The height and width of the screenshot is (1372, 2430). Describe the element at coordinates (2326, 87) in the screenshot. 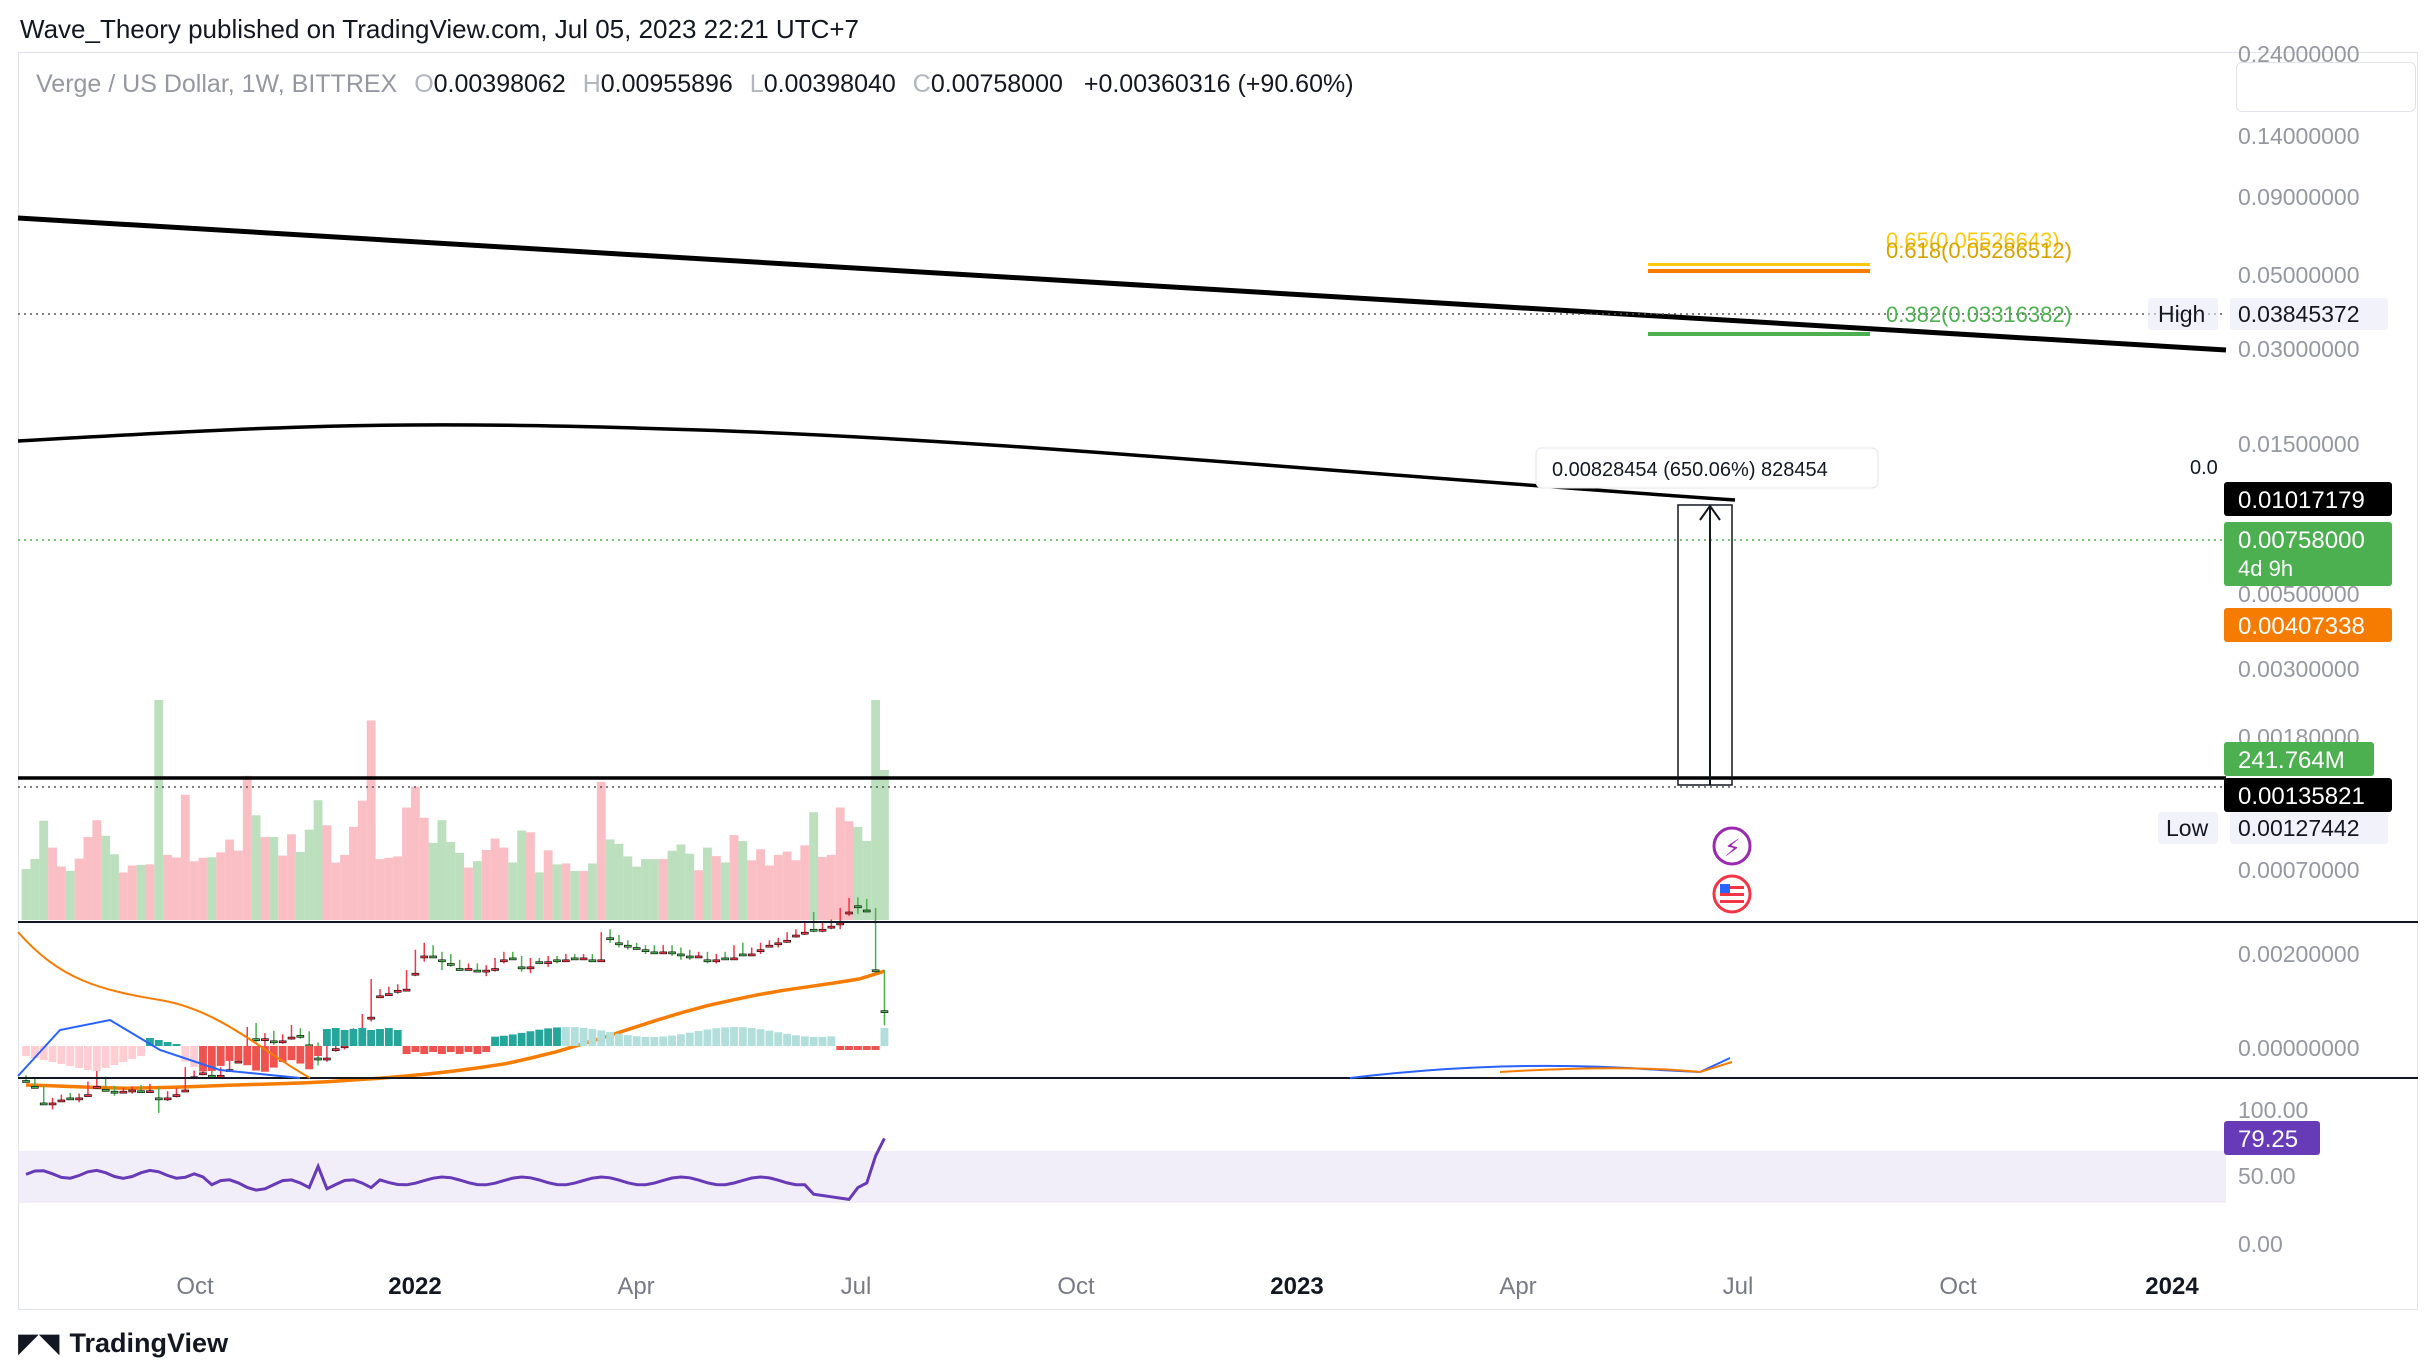

I see `price-scale-box` at that location.